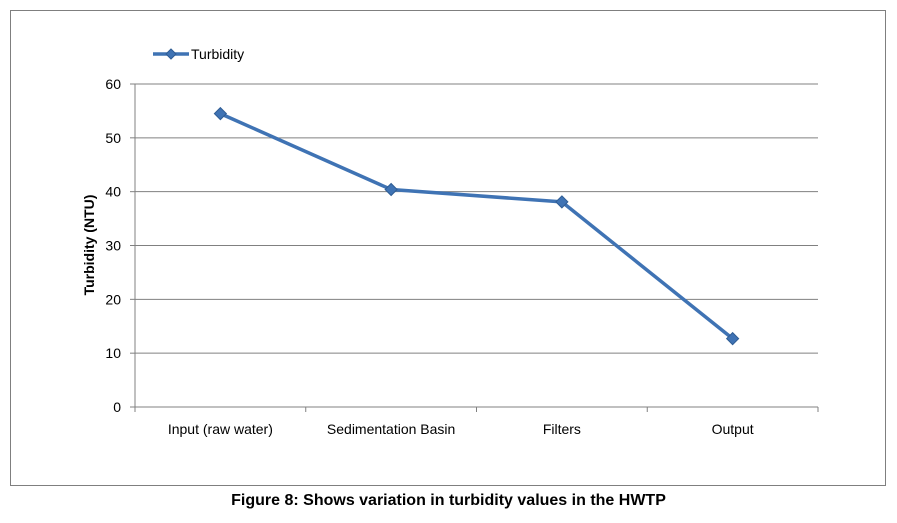  What do you see at coordinates (220, 429) in the screenshot?
I see `x-tick-label: Input (raw water)` at bounding box center [220, 429].